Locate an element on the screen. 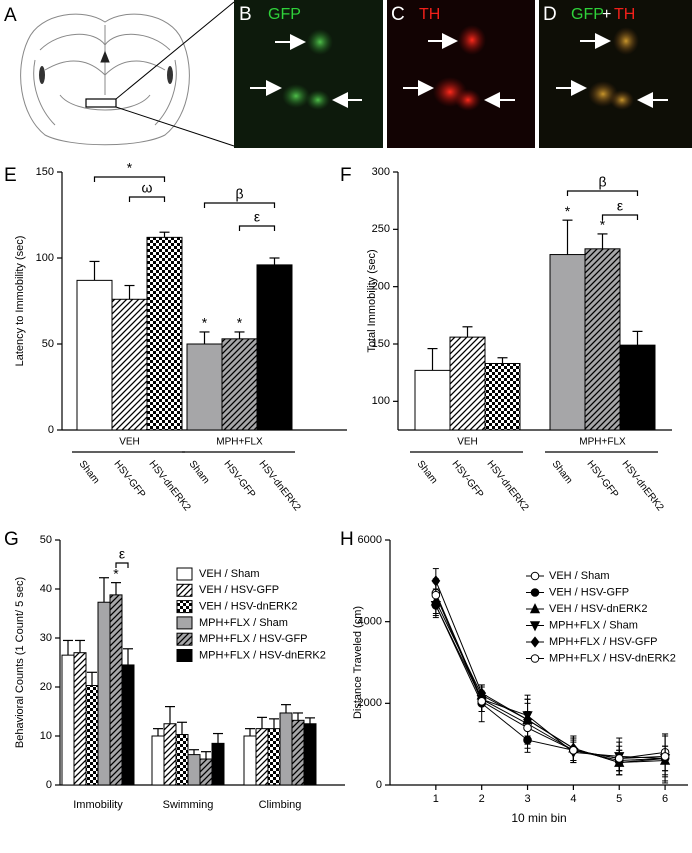 Image resolution: width=692 pixels, height=853 pixels. brain-schematic is located at coordinates (105, 79).